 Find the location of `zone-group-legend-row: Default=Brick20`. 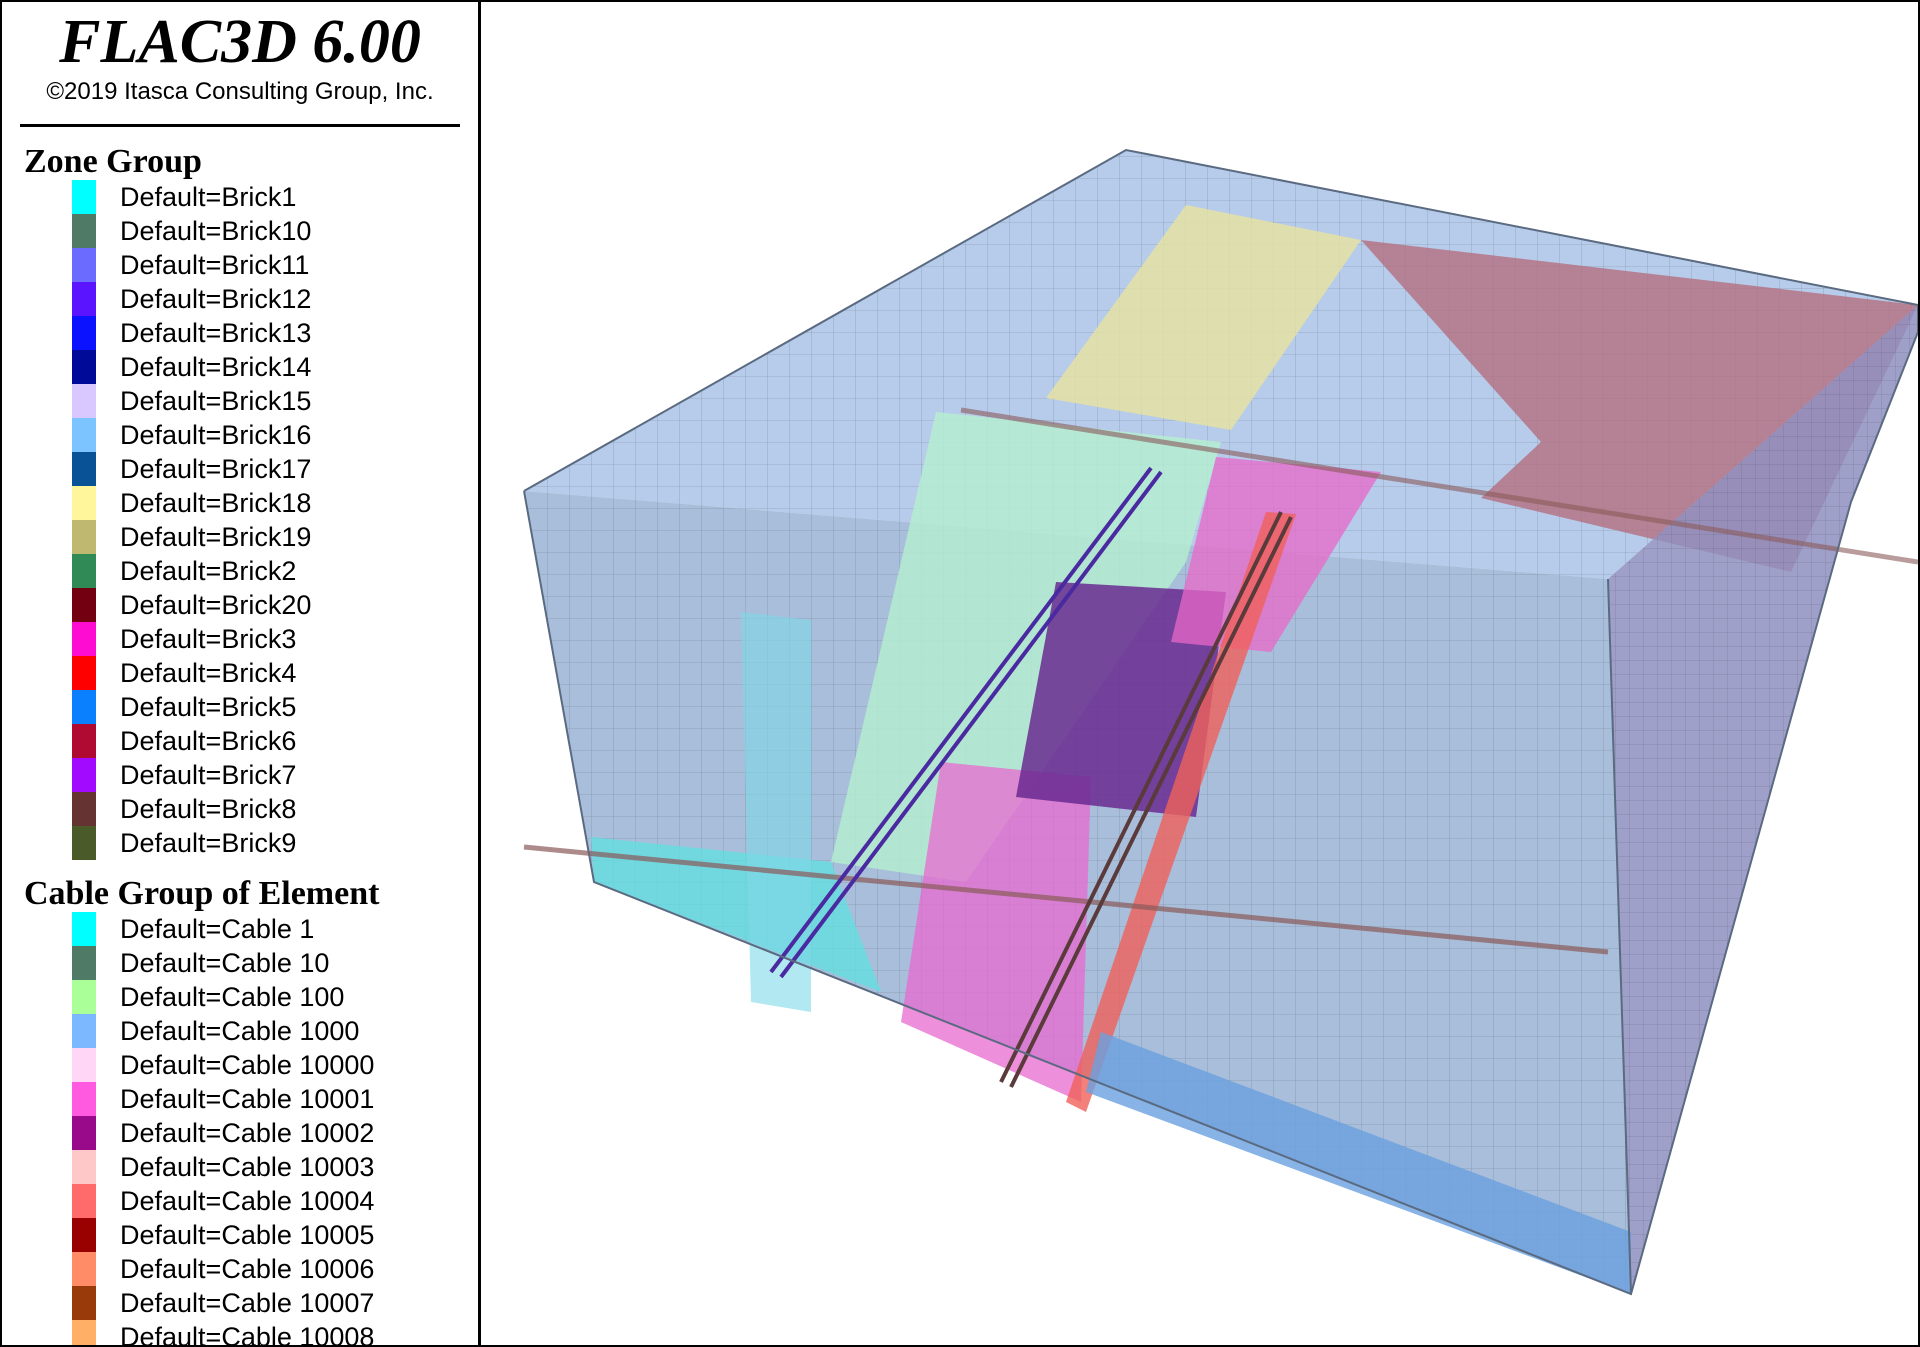

zone-group-legend-row: Default=Brick20 is located at coordinates (240, 605).